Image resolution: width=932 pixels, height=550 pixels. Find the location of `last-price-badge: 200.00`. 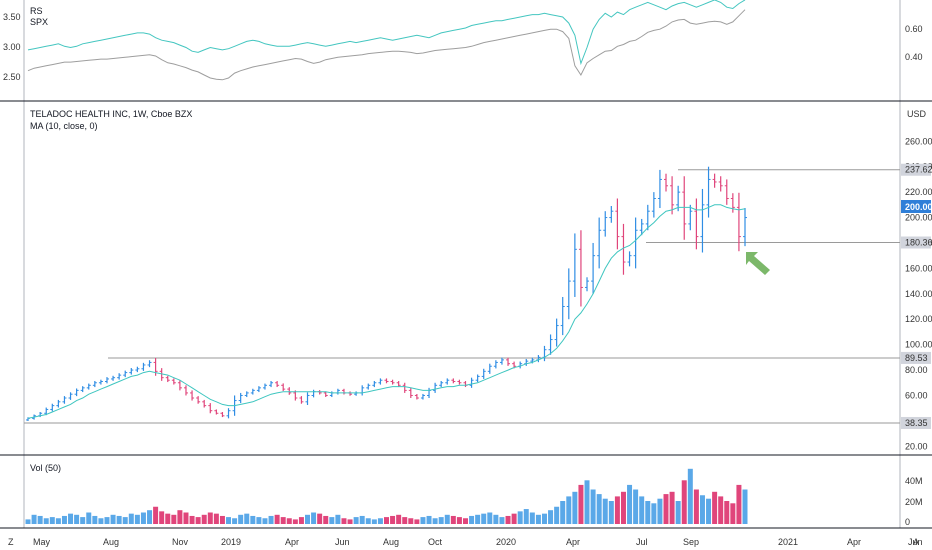

last-price-badge: 200.00 is located at coordinates (916, 206).